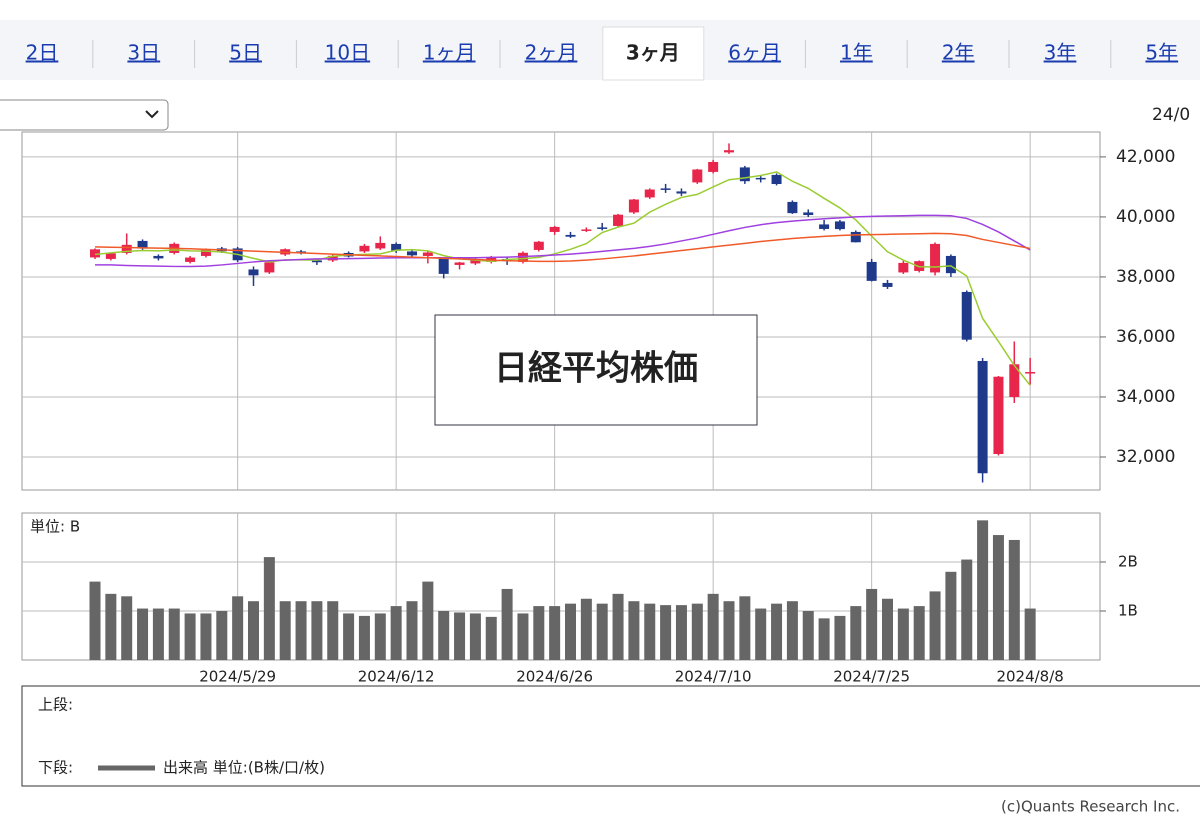 The image size is (1200, 823). Describe the element at coordinates (55, 768) in the screenshot. I see `legend-lower: 下段:` at that location.